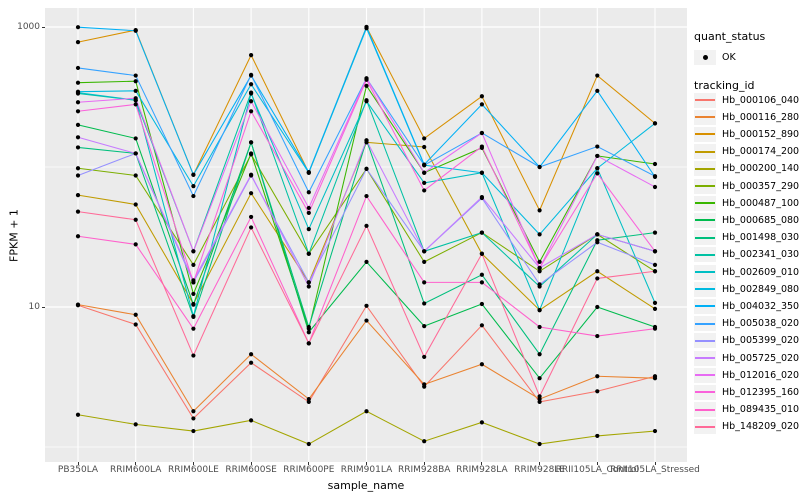 This screenshot has height=500, width=800. I want to click on legend-item-label: OK, so click(729, 57).